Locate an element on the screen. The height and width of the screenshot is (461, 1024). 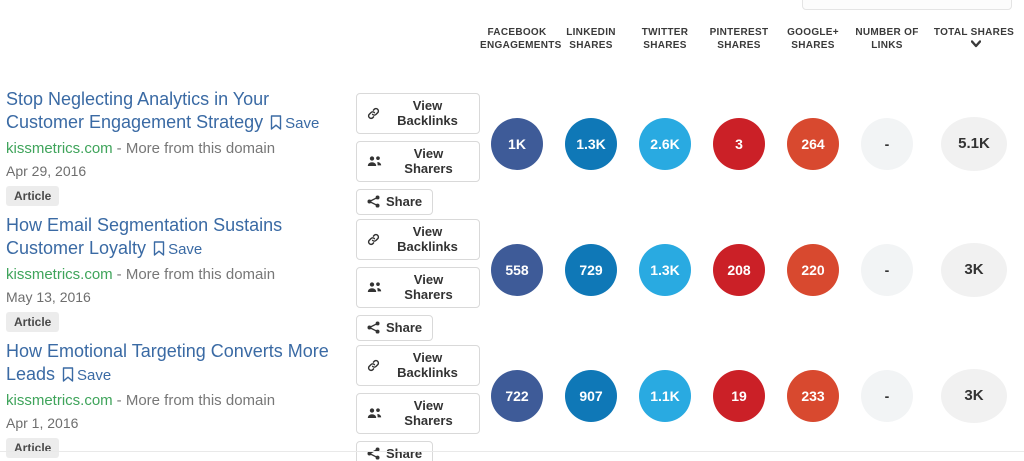
column-header-facebook-engagements: FACEBOOK ENGAGEMENTS is located at coordinates (520, 40).